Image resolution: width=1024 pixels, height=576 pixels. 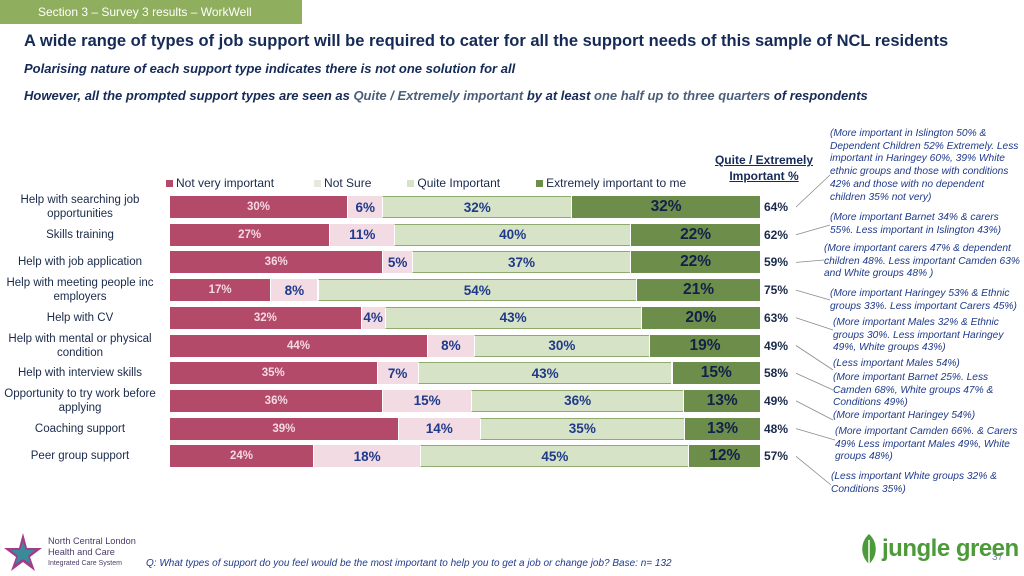 What do you see at coordinates (776, 290) in the screenshot?
I see `quite-extremely-value: 75%` at bounding box center [776, 290].